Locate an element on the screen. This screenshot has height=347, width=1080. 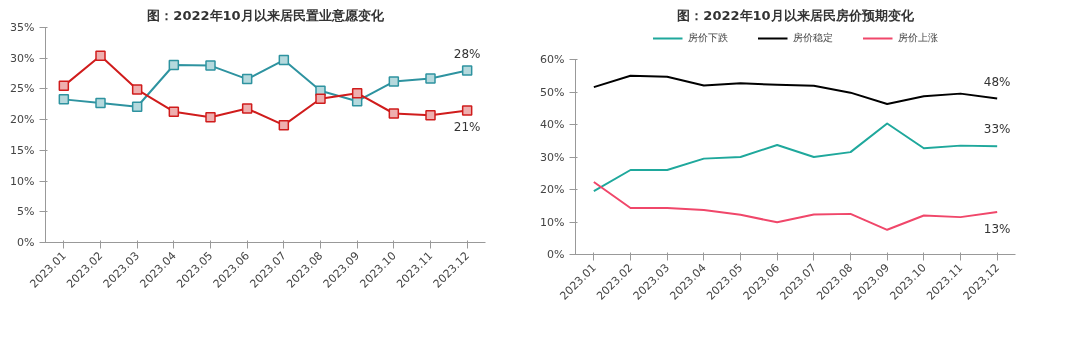
y-tick-label: 35% is located at coordinates (22, 27).